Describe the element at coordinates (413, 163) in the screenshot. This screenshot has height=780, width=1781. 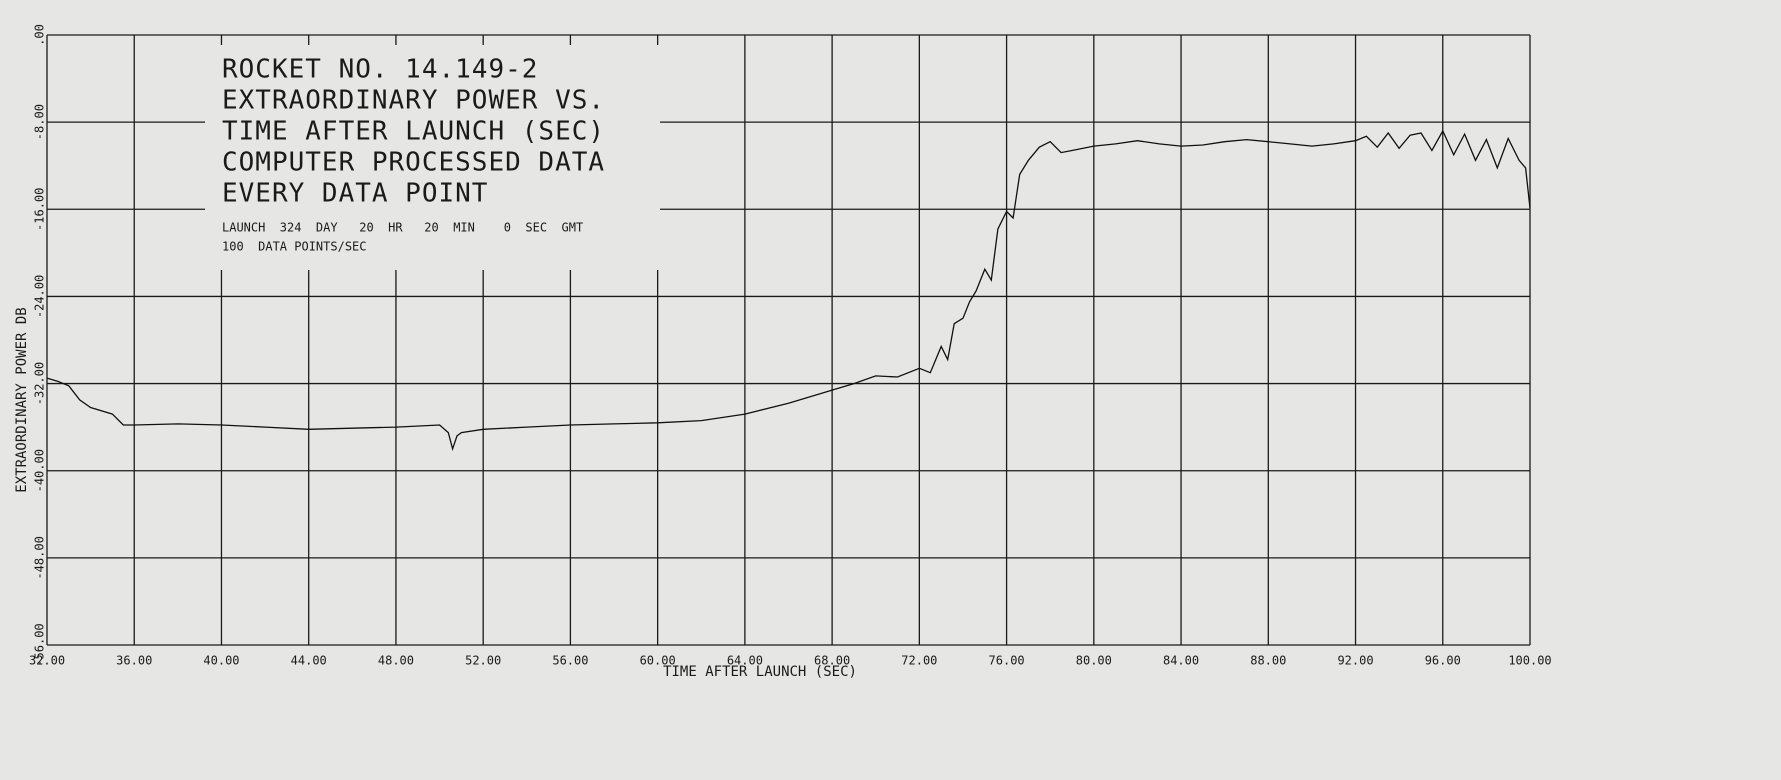
I see `title-line: COMPUTER PROCESSED DATA` at that location.